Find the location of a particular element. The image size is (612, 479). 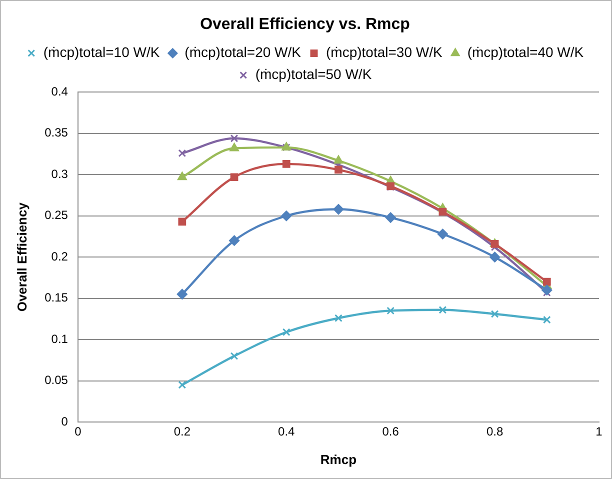

y-tick-label: 0.1 is located at coordinates (59, 339).